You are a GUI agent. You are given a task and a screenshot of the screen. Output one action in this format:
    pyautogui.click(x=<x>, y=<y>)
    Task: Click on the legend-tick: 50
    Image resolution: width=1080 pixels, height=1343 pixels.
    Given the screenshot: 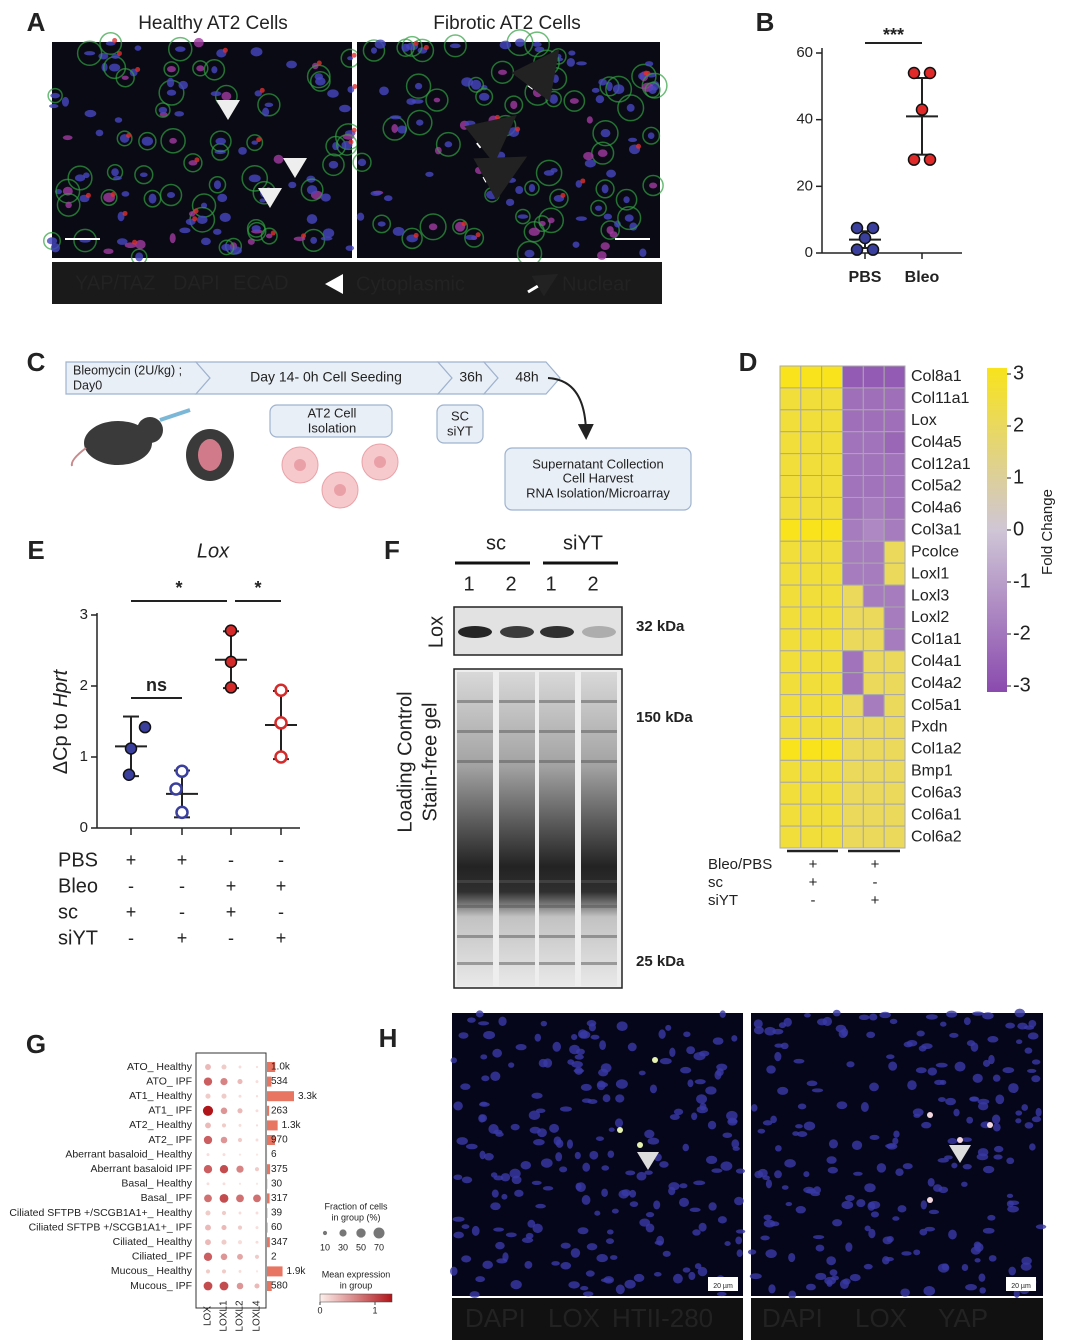 What is the action you would take?
    pyautogui.click(x=361, y=1247)
    